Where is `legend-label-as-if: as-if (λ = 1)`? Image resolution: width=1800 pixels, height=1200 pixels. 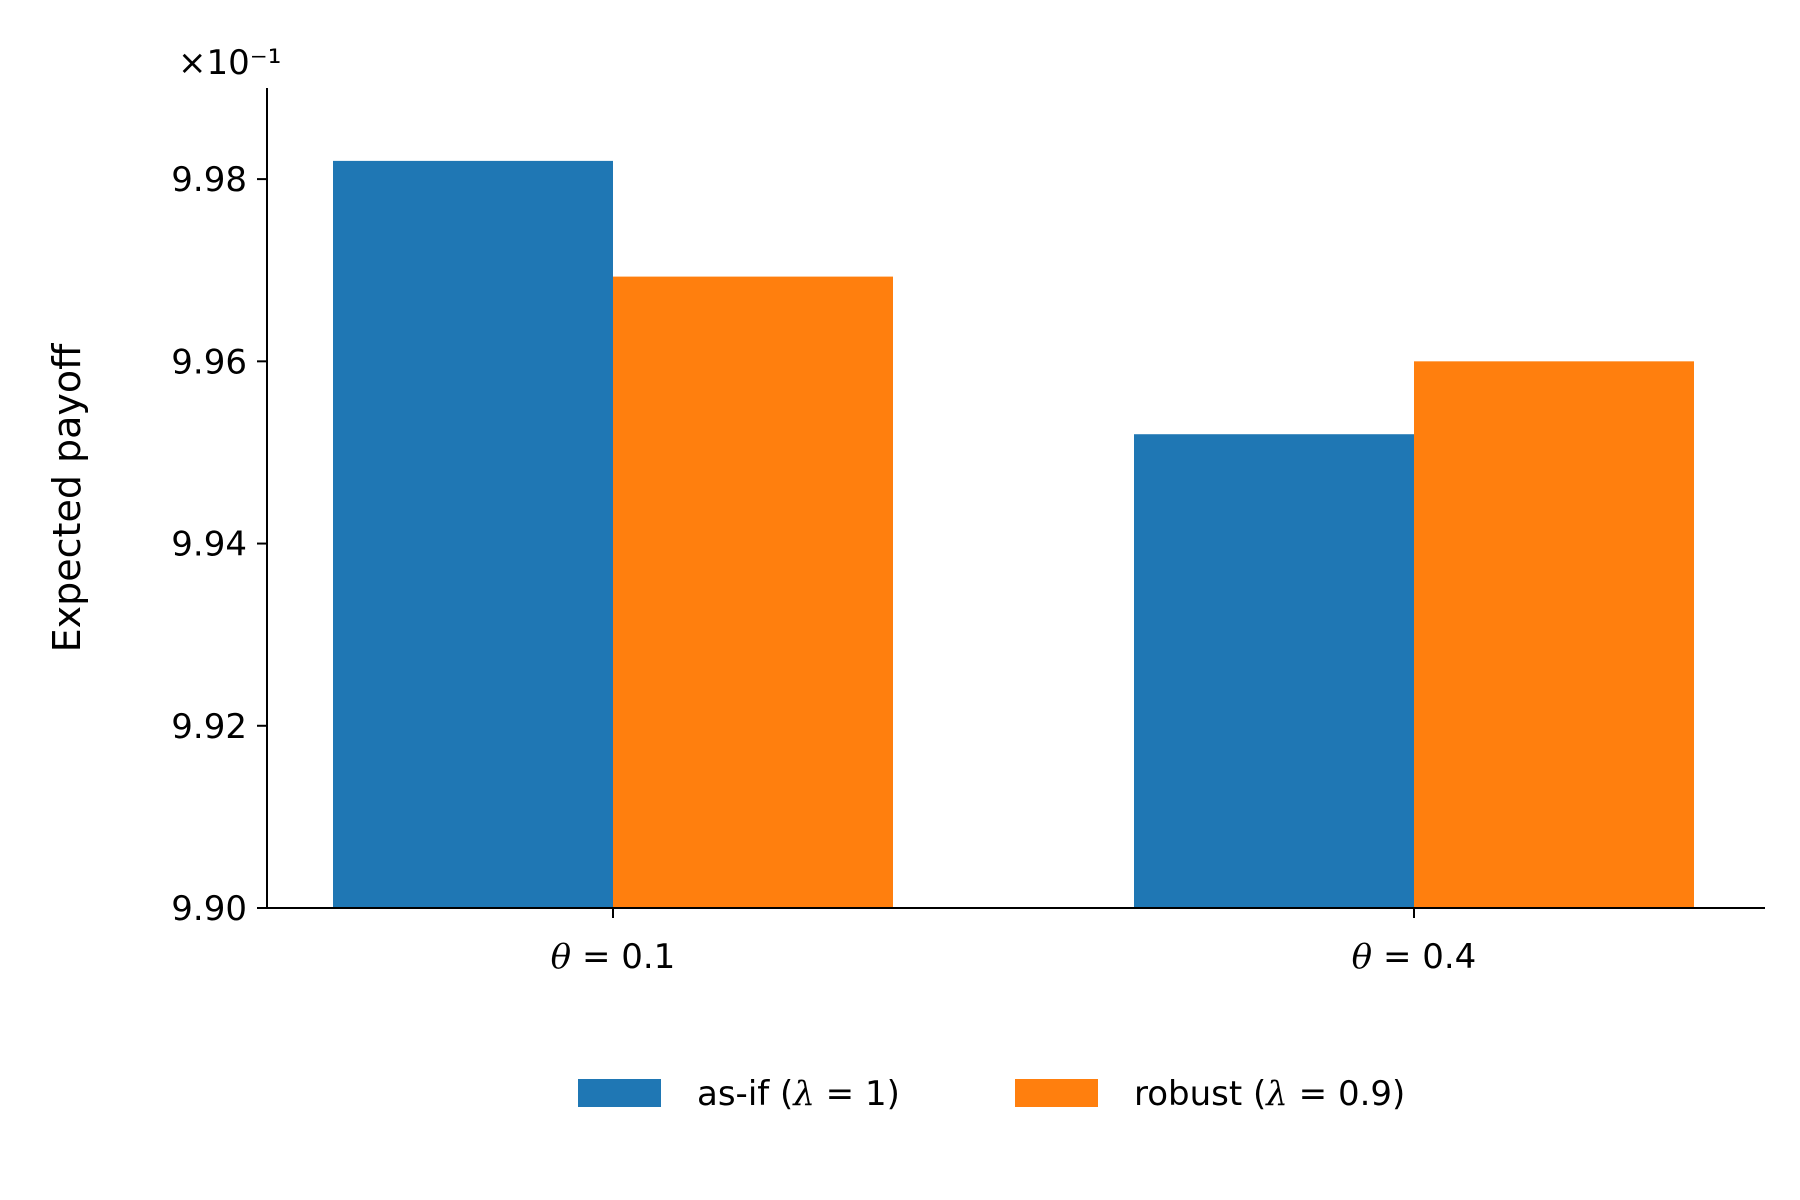
legend-label-as-if: as-if (λ = 1) is located at coordinates (798, 1094).